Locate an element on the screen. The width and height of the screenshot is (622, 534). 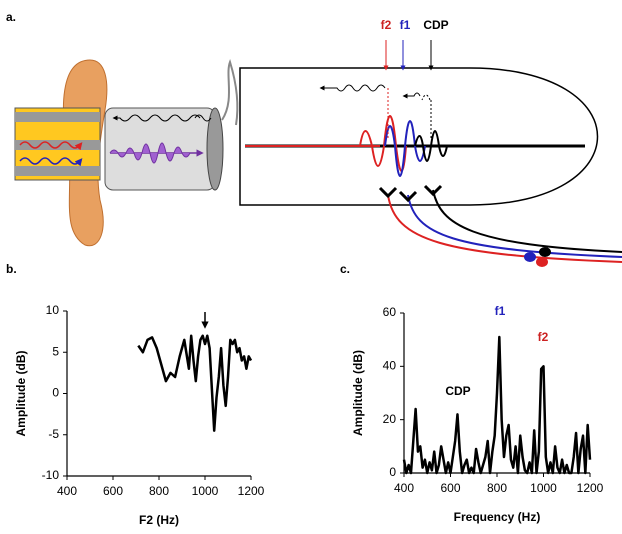
annotation: f1 is located at coordinates (500, 311).